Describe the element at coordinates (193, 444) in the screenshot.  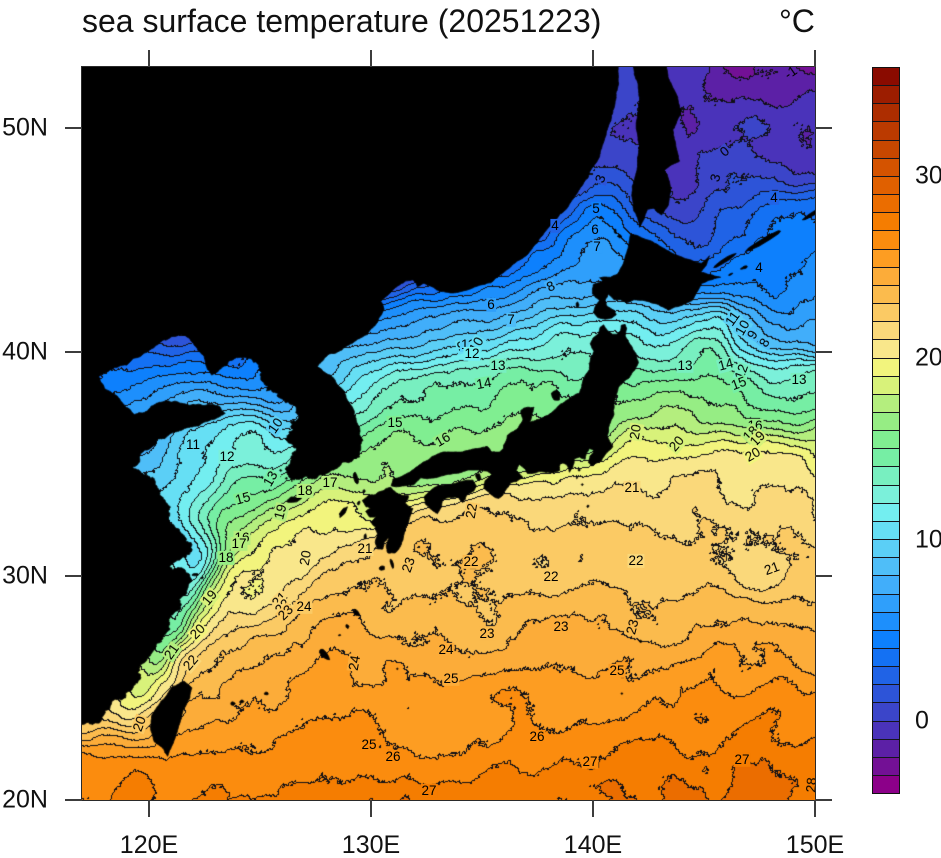
I see `contour-label: 11` at that location.